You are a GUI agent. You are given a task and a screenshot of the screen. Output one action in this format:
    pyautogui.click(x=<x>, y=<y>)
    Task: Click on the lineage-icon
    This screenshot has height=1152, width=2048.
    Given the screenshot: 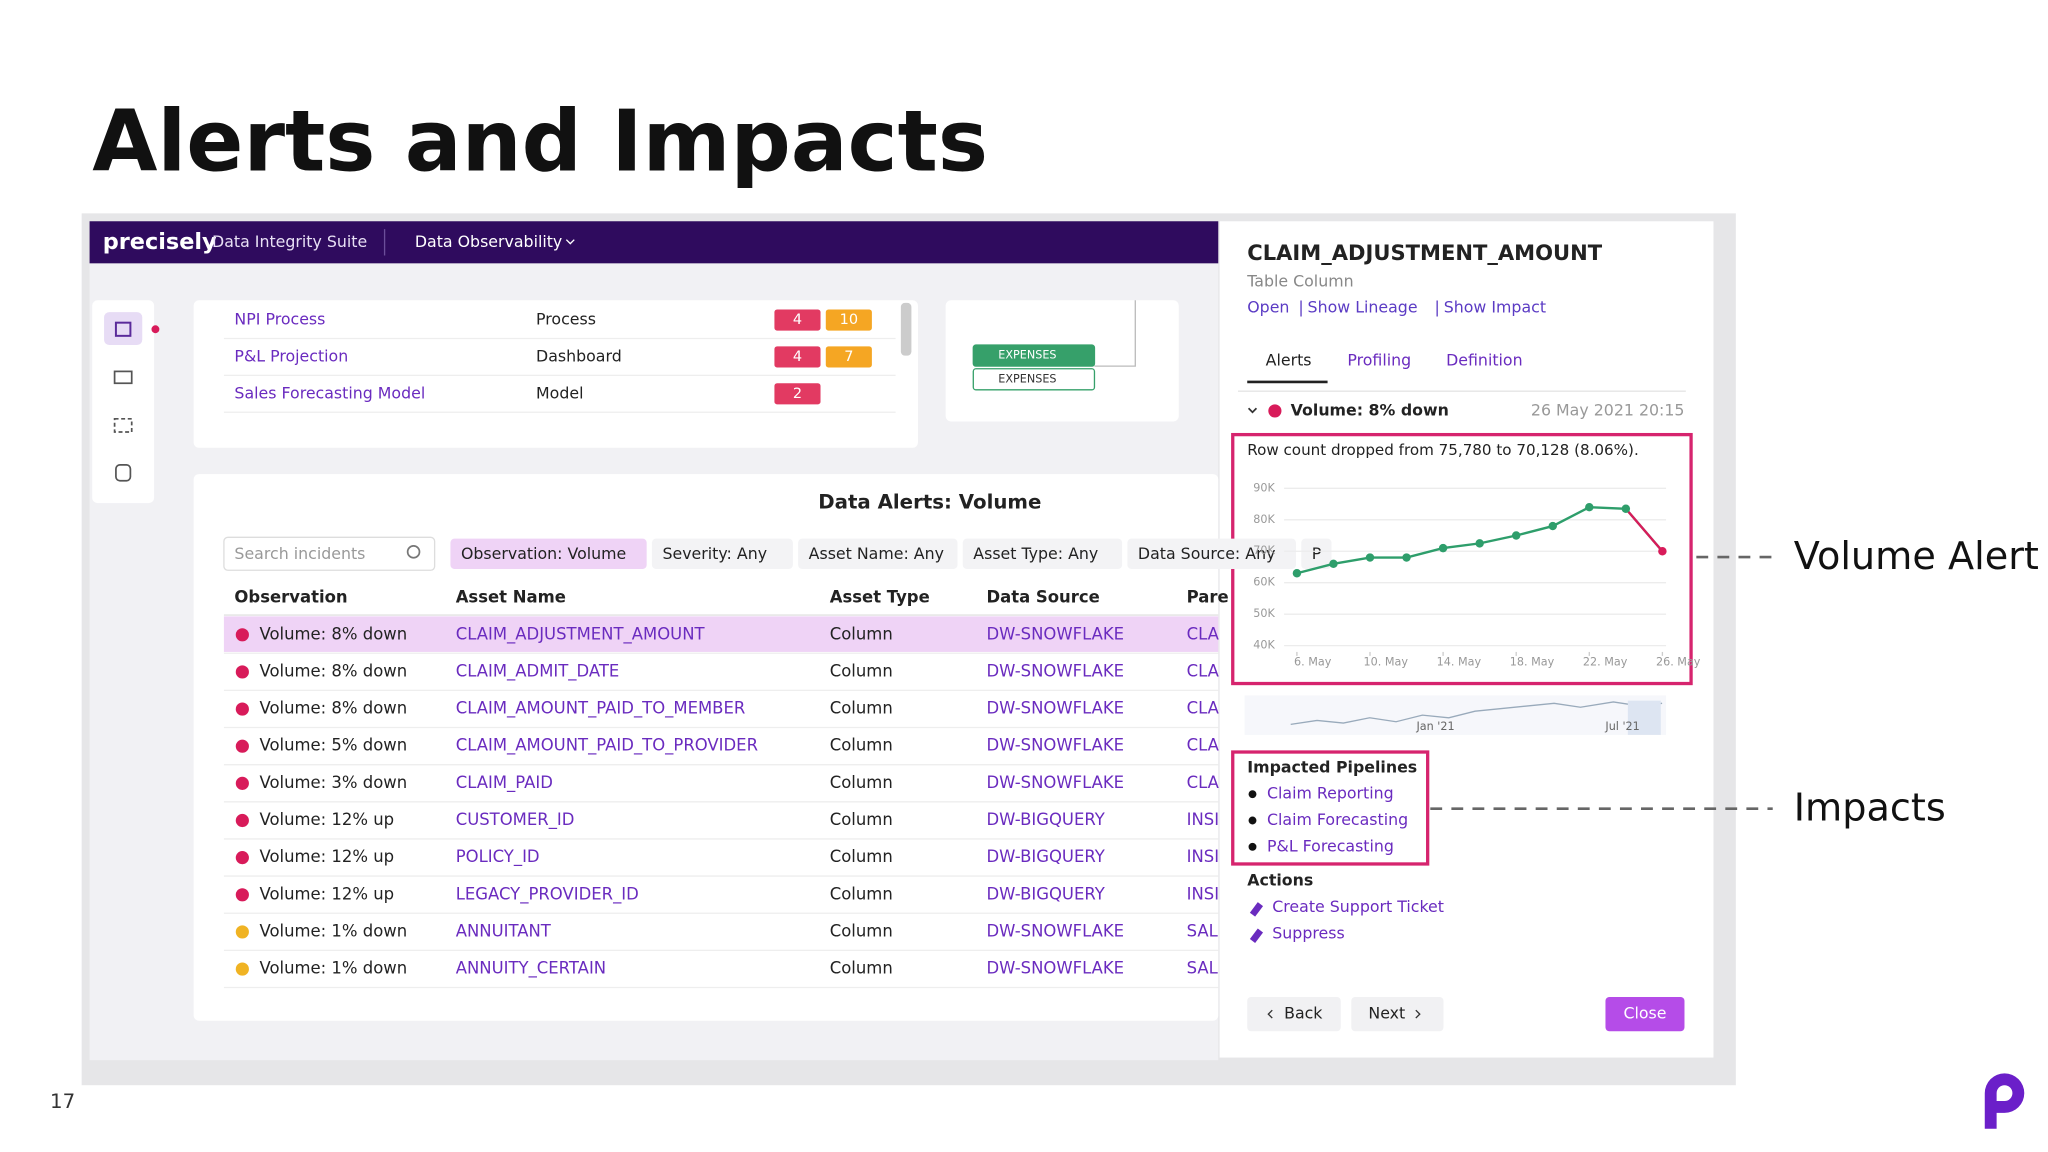 What is the action you would take?
    pyautogui.click(x=123, y=425)
    